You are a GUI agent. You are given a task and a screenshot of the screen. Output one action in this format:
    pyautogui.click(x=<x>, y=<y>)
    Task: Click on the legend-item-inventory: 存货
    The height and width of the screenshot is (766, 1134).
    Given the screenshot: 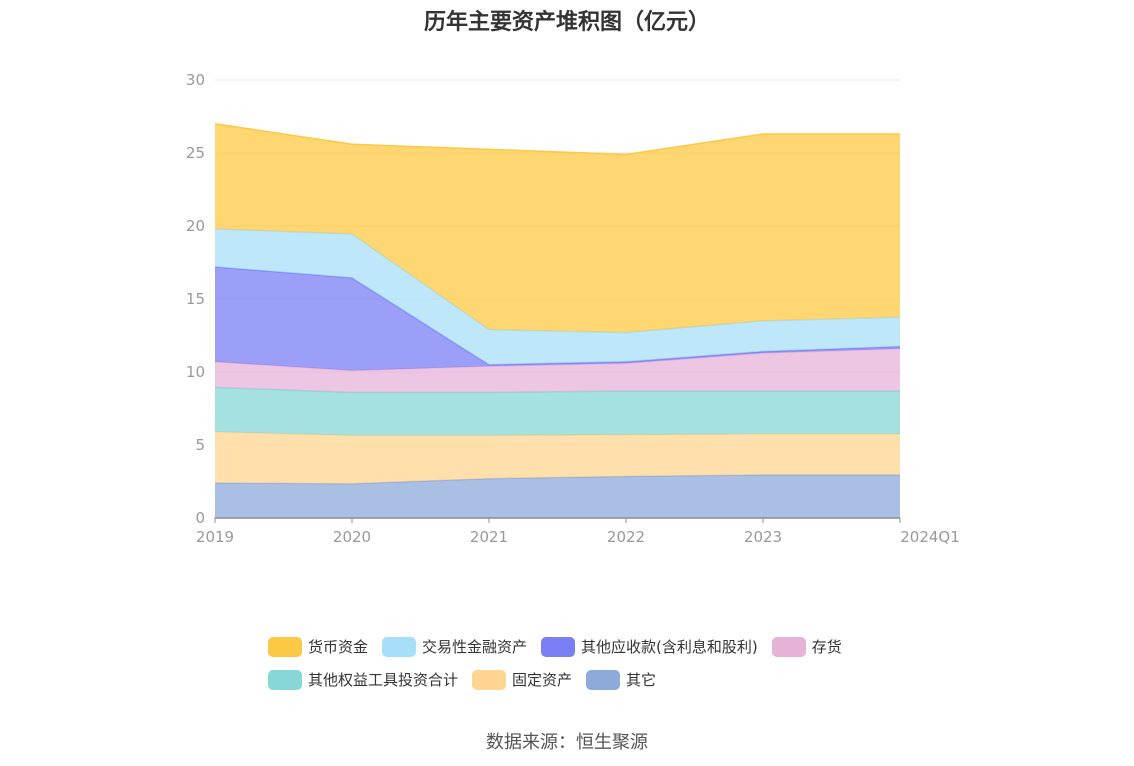 What is the action you would take?
    pyautogui.click(x=806, y=646)
    